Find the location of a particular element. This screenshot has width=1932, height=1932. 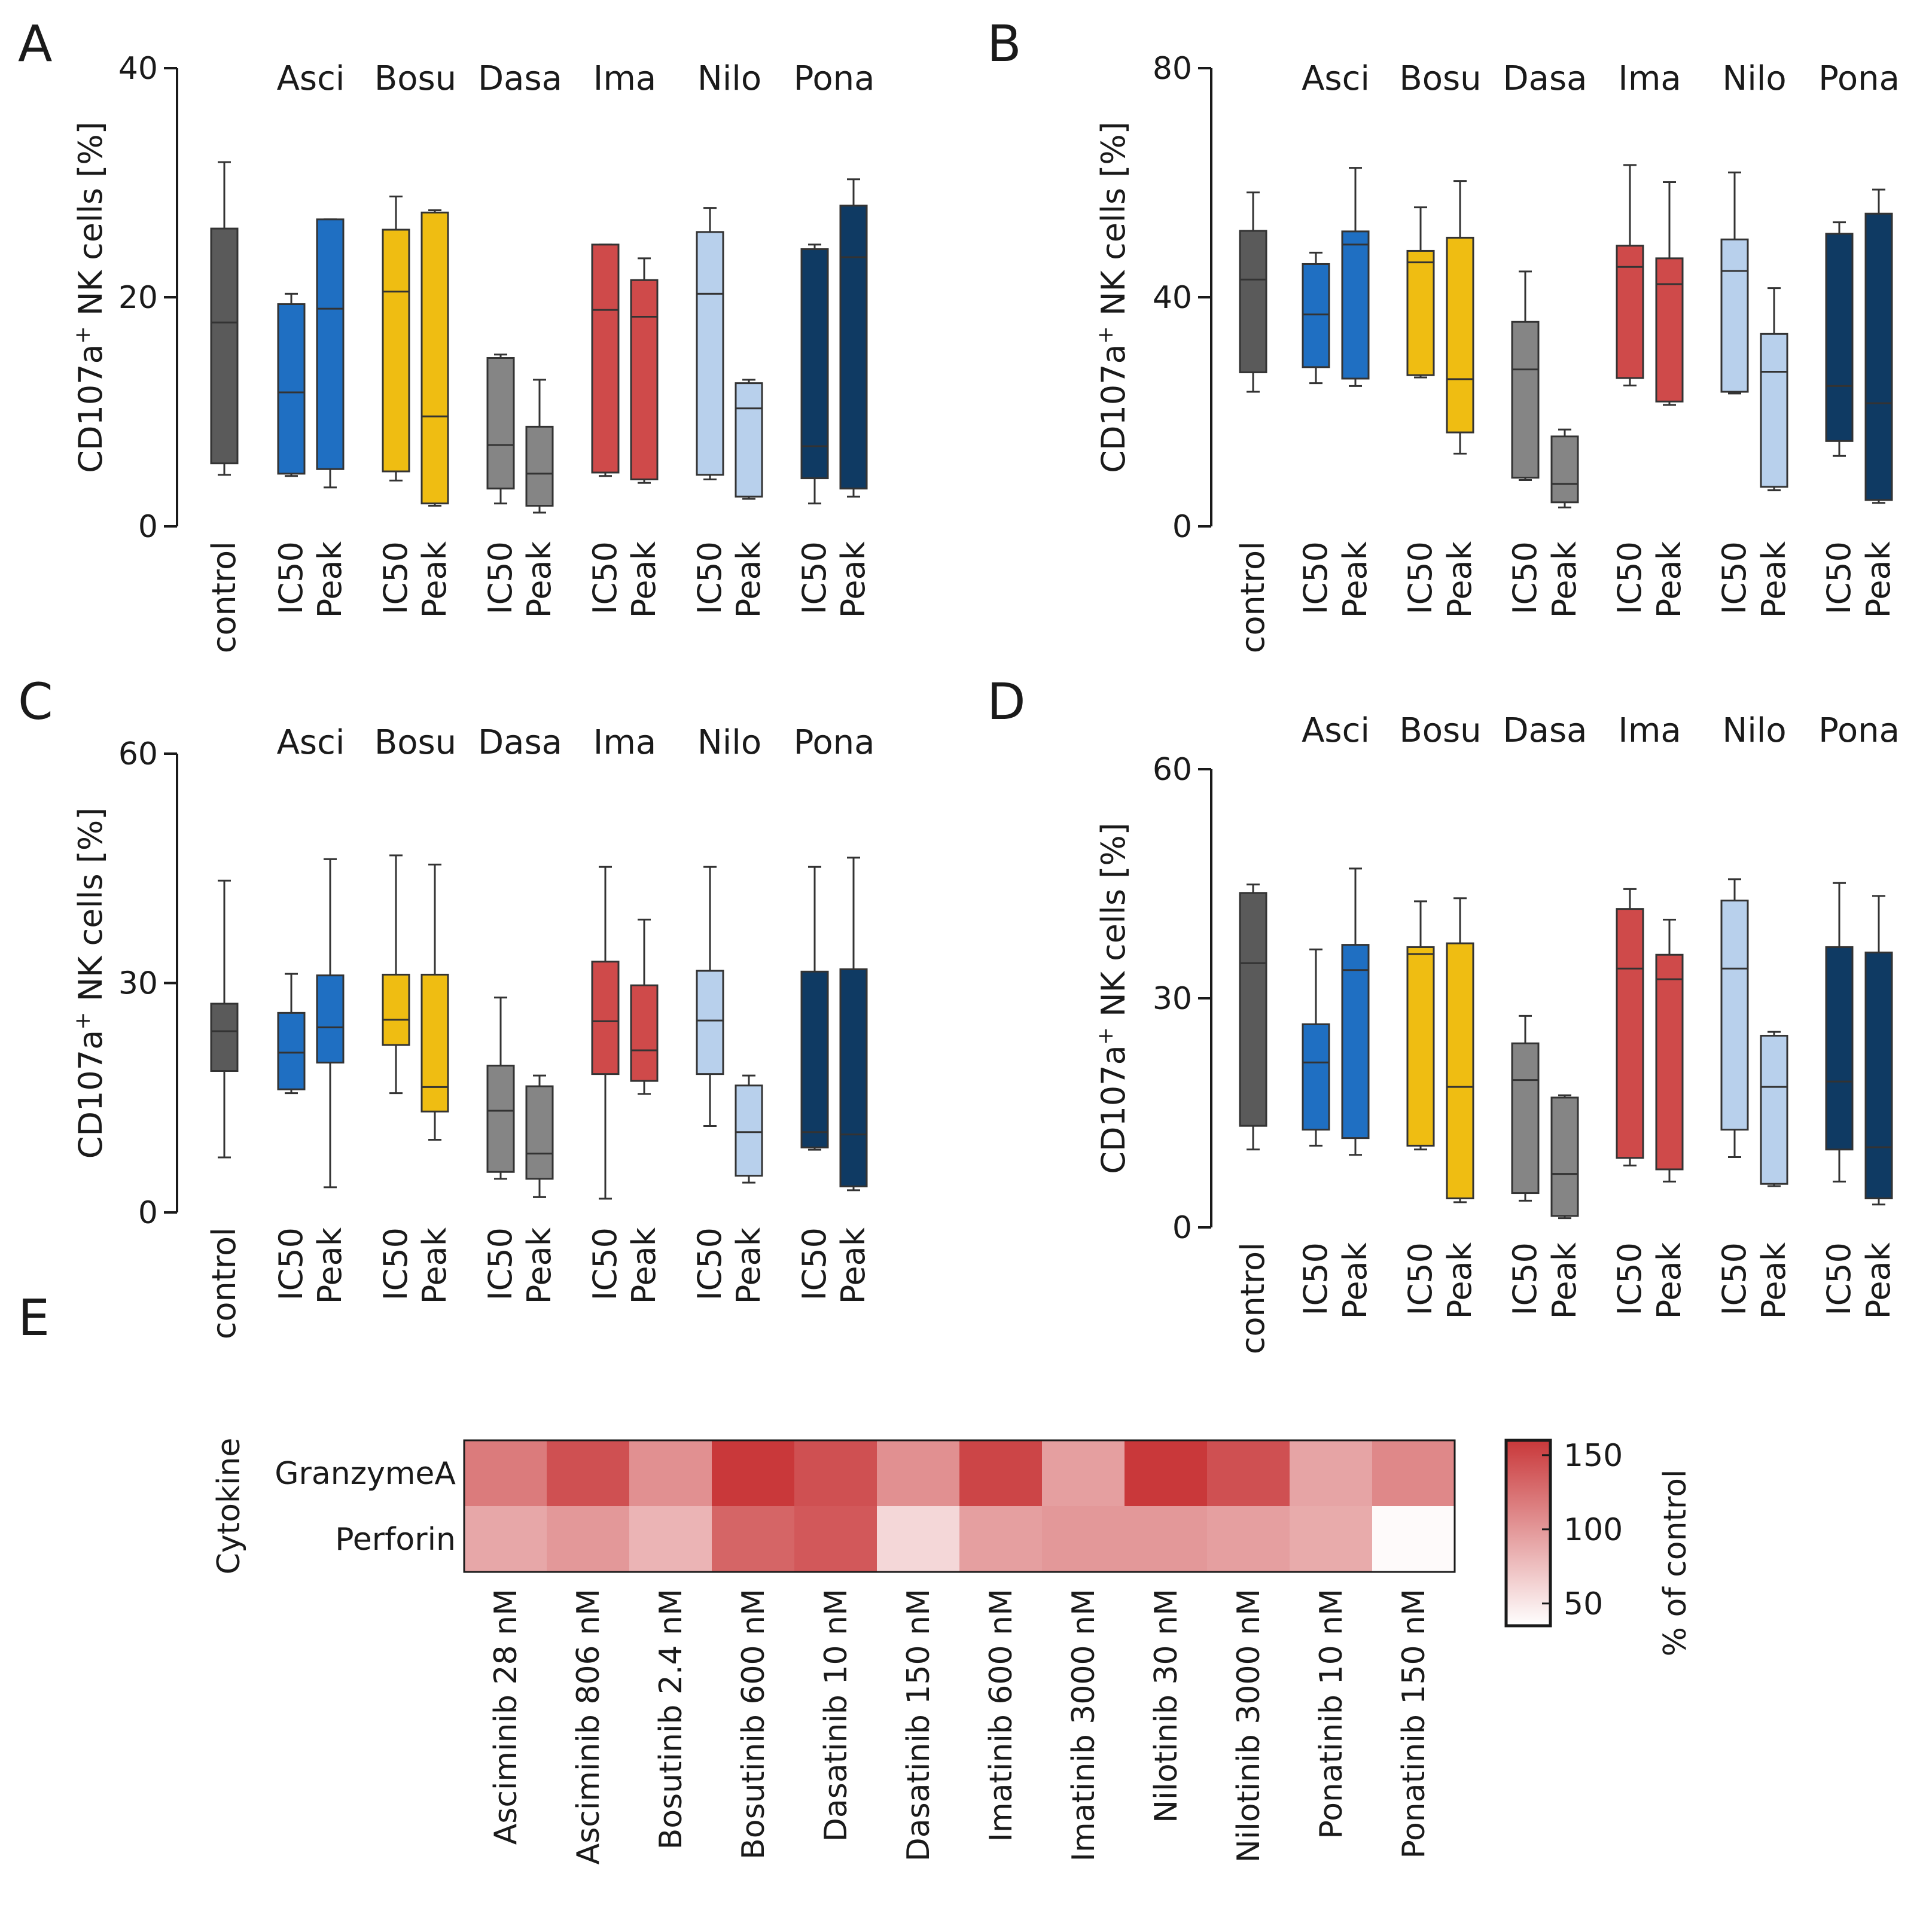

heatmap-column-label: Dasatinib 10 nM is located at coordinates (836, 1715).